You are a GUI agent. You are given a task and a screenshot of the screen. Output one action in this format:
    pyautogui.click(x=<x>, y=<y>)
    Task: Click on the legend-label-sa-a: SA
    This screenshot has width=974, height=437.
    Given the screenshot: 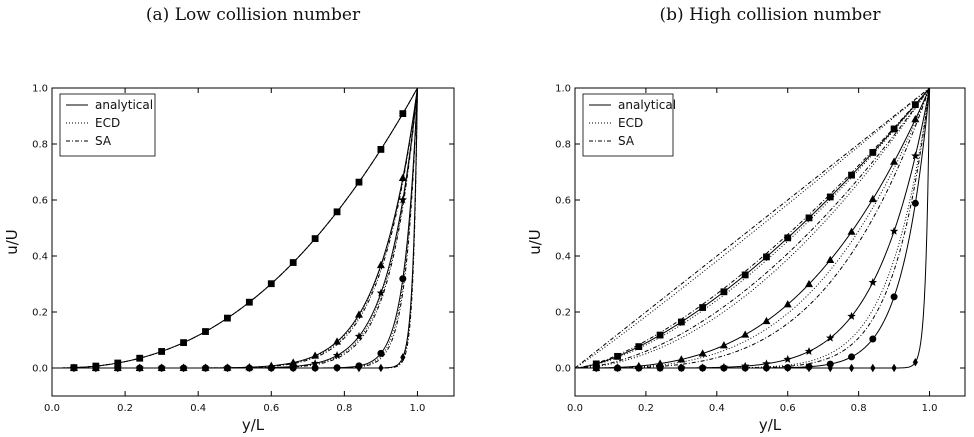 What is the action you would take?
    pyautogui.click(x=103, y=141)
    